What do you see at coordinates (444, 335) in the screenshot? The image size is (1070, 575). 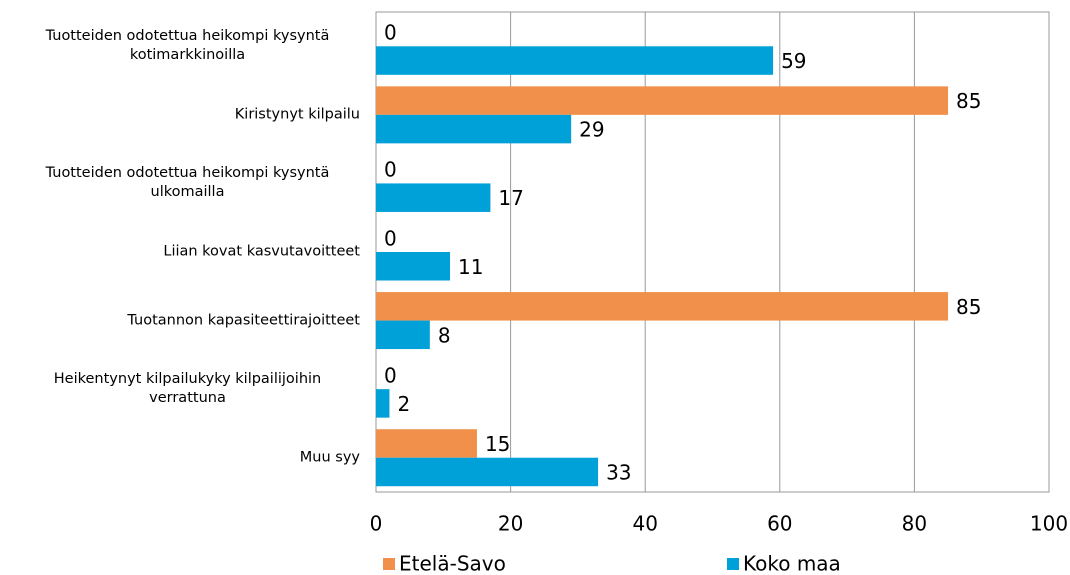 I see `data-label: 8` at bounding box center [444, 335].